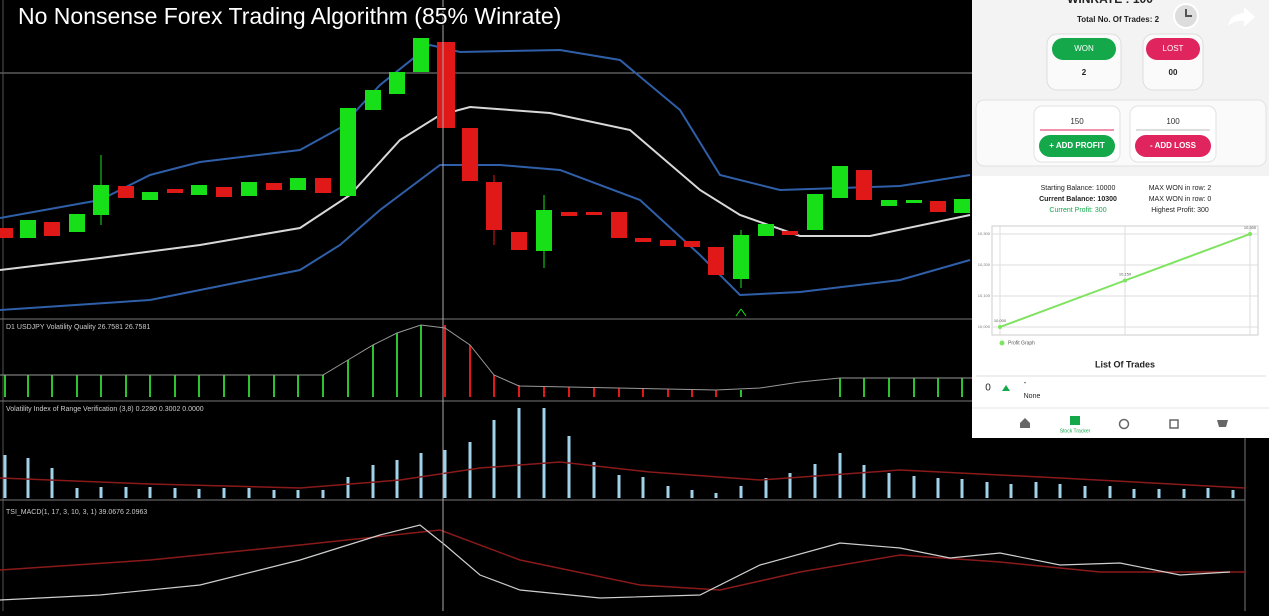 This screenshot has width=1269, height=616. What do you see at coordinates (984, 233) in the screenshot?
I see `y-tick-label: 10,300` at bounding box center [984, 233].